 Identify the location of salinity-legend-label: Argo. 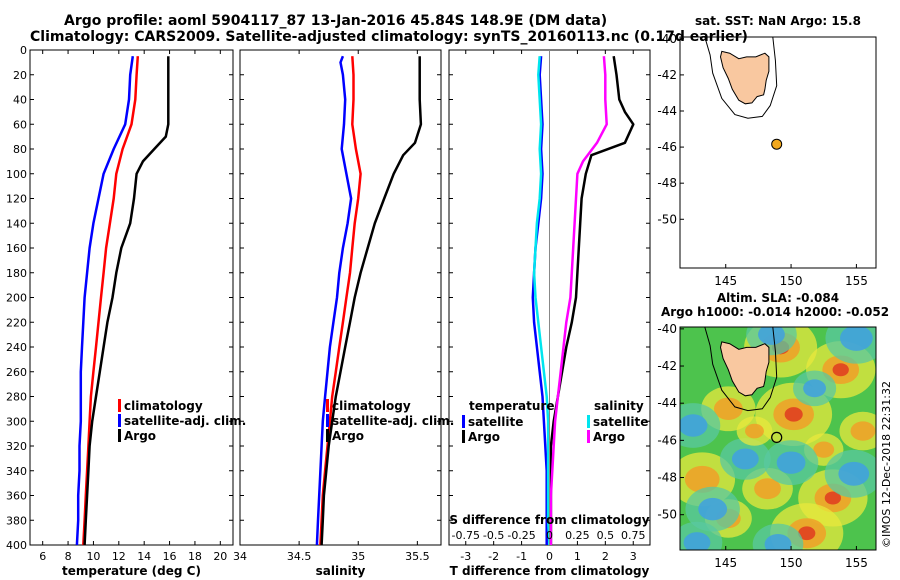
(348, 436).